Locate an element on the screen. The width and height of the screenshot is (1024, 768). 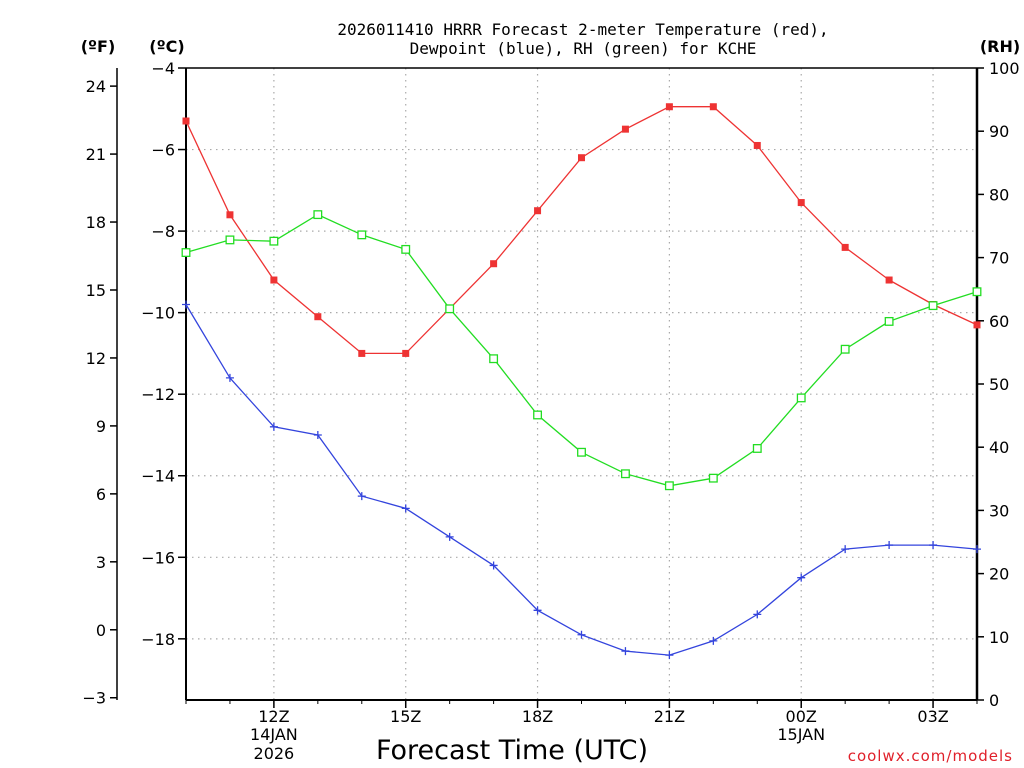
rh-tick-label: 0 is located at coordinates (994, 700).